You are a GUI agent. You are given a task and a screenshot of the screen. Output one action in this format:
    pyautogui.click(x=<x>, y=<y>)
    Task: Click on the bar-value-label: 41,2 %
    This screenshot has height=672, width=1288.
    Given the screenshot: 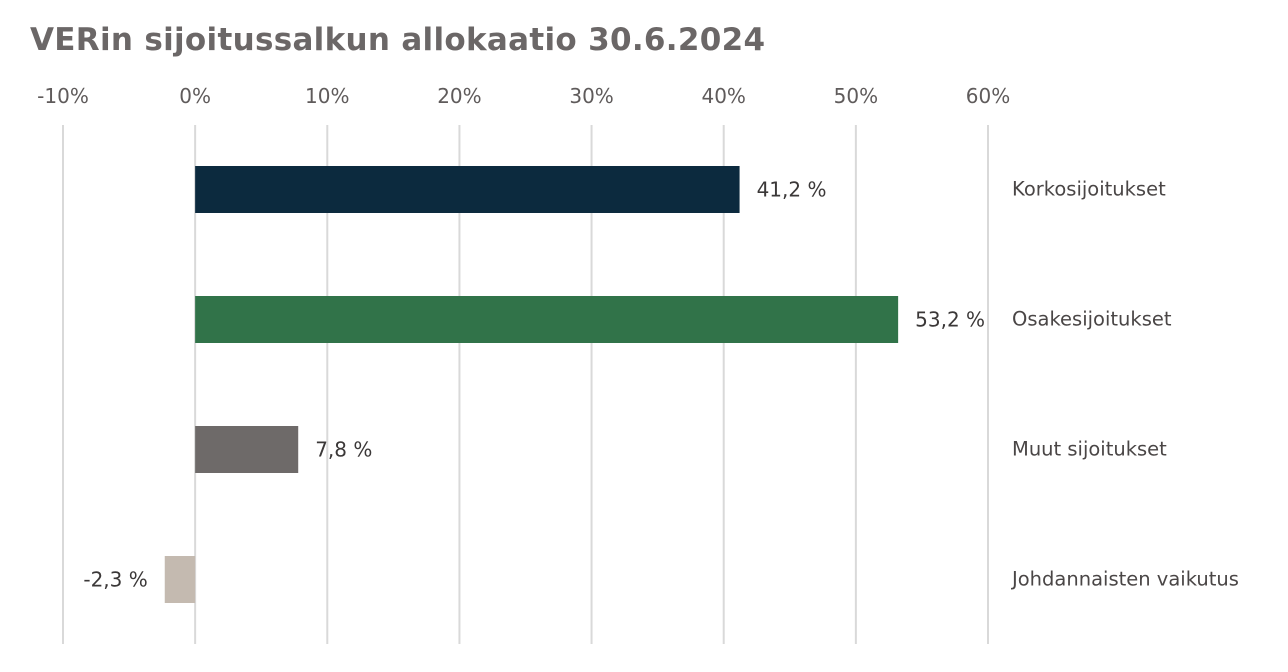 What is the action you would take?
    pyautogui.click(x=792, y=190)
    